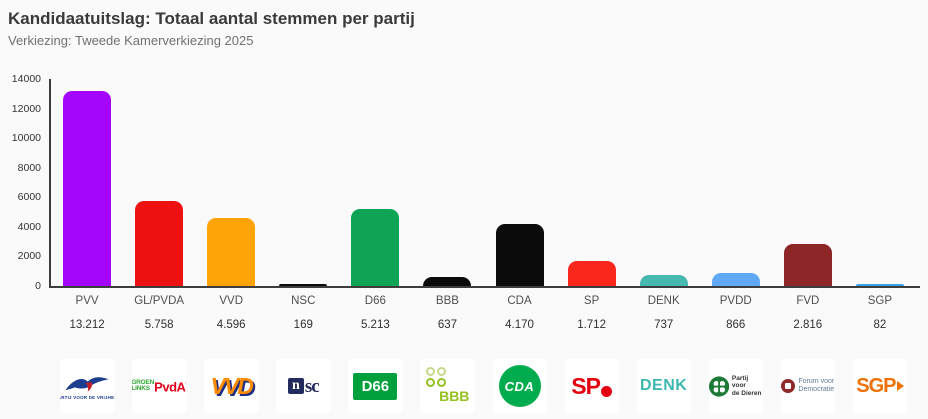  I want to click on value-label-vvd: 4.596, so click(231, 325).